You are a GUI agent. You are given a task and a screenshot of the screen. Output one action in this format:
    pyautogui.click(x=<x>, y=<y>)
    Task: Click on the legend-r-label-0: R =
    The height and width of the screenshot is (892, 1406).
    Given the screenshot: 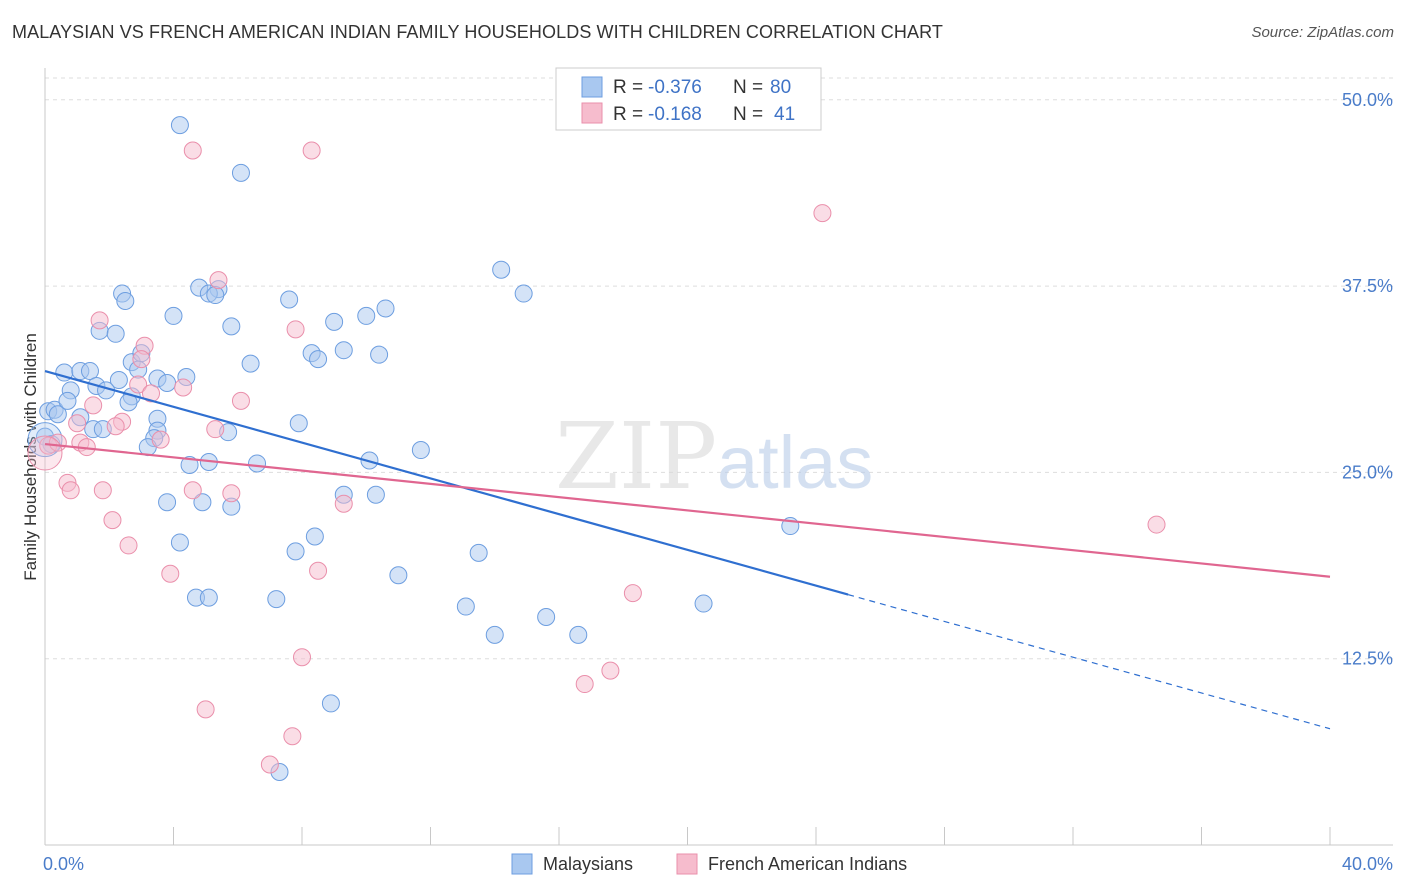 What is the action you would take?
    pyautogui.click(x=628, y=87)
    